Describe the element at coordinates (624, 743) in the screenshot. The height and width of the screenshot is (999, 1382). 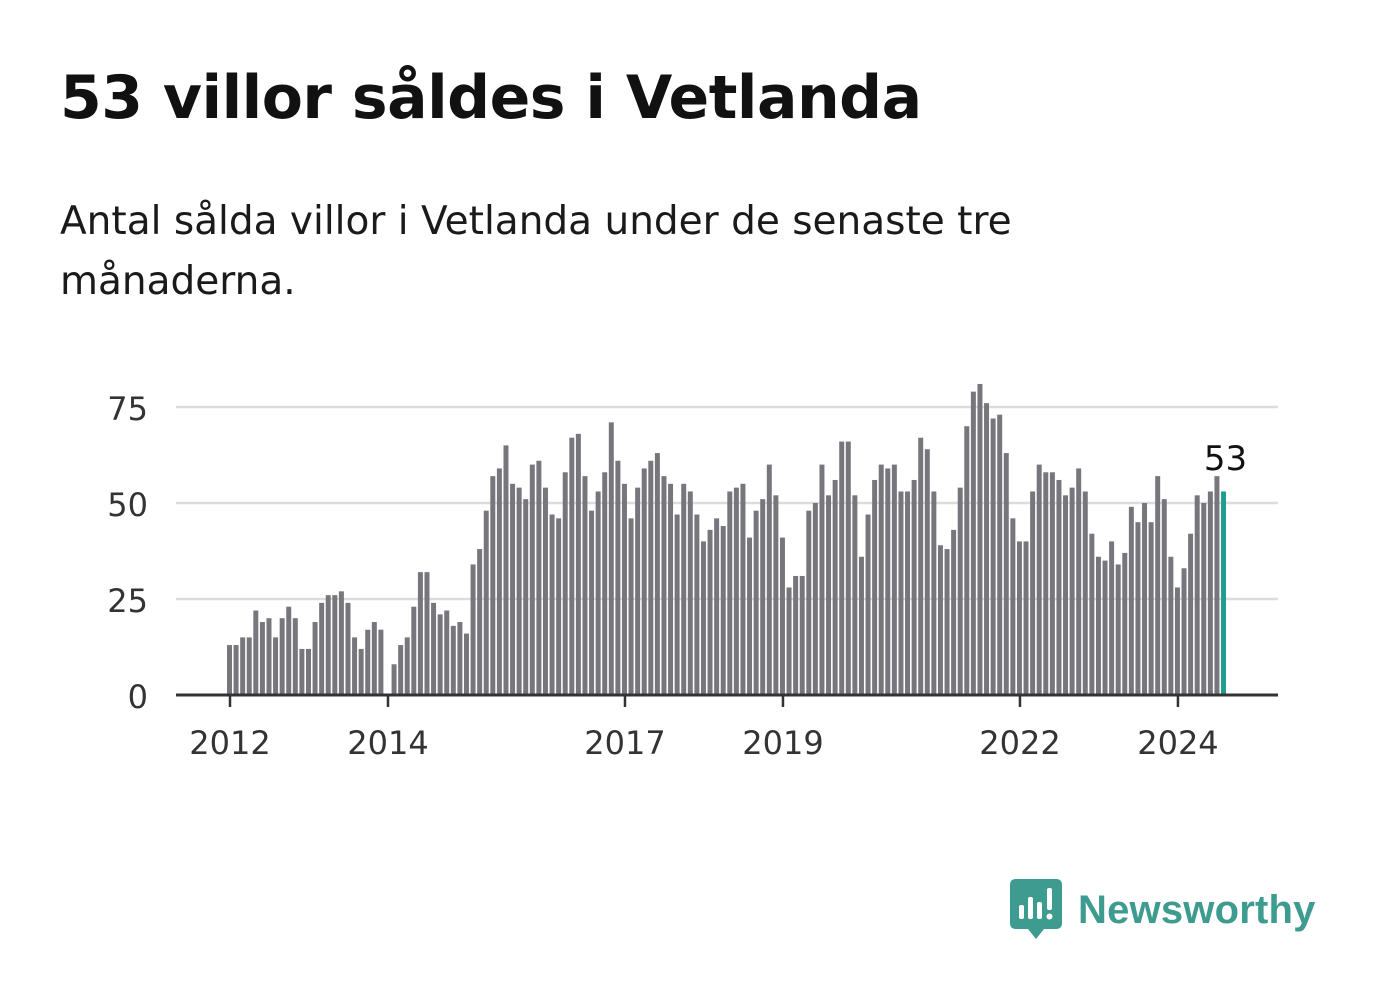
I see `x-tick-label: 2017` at that location.